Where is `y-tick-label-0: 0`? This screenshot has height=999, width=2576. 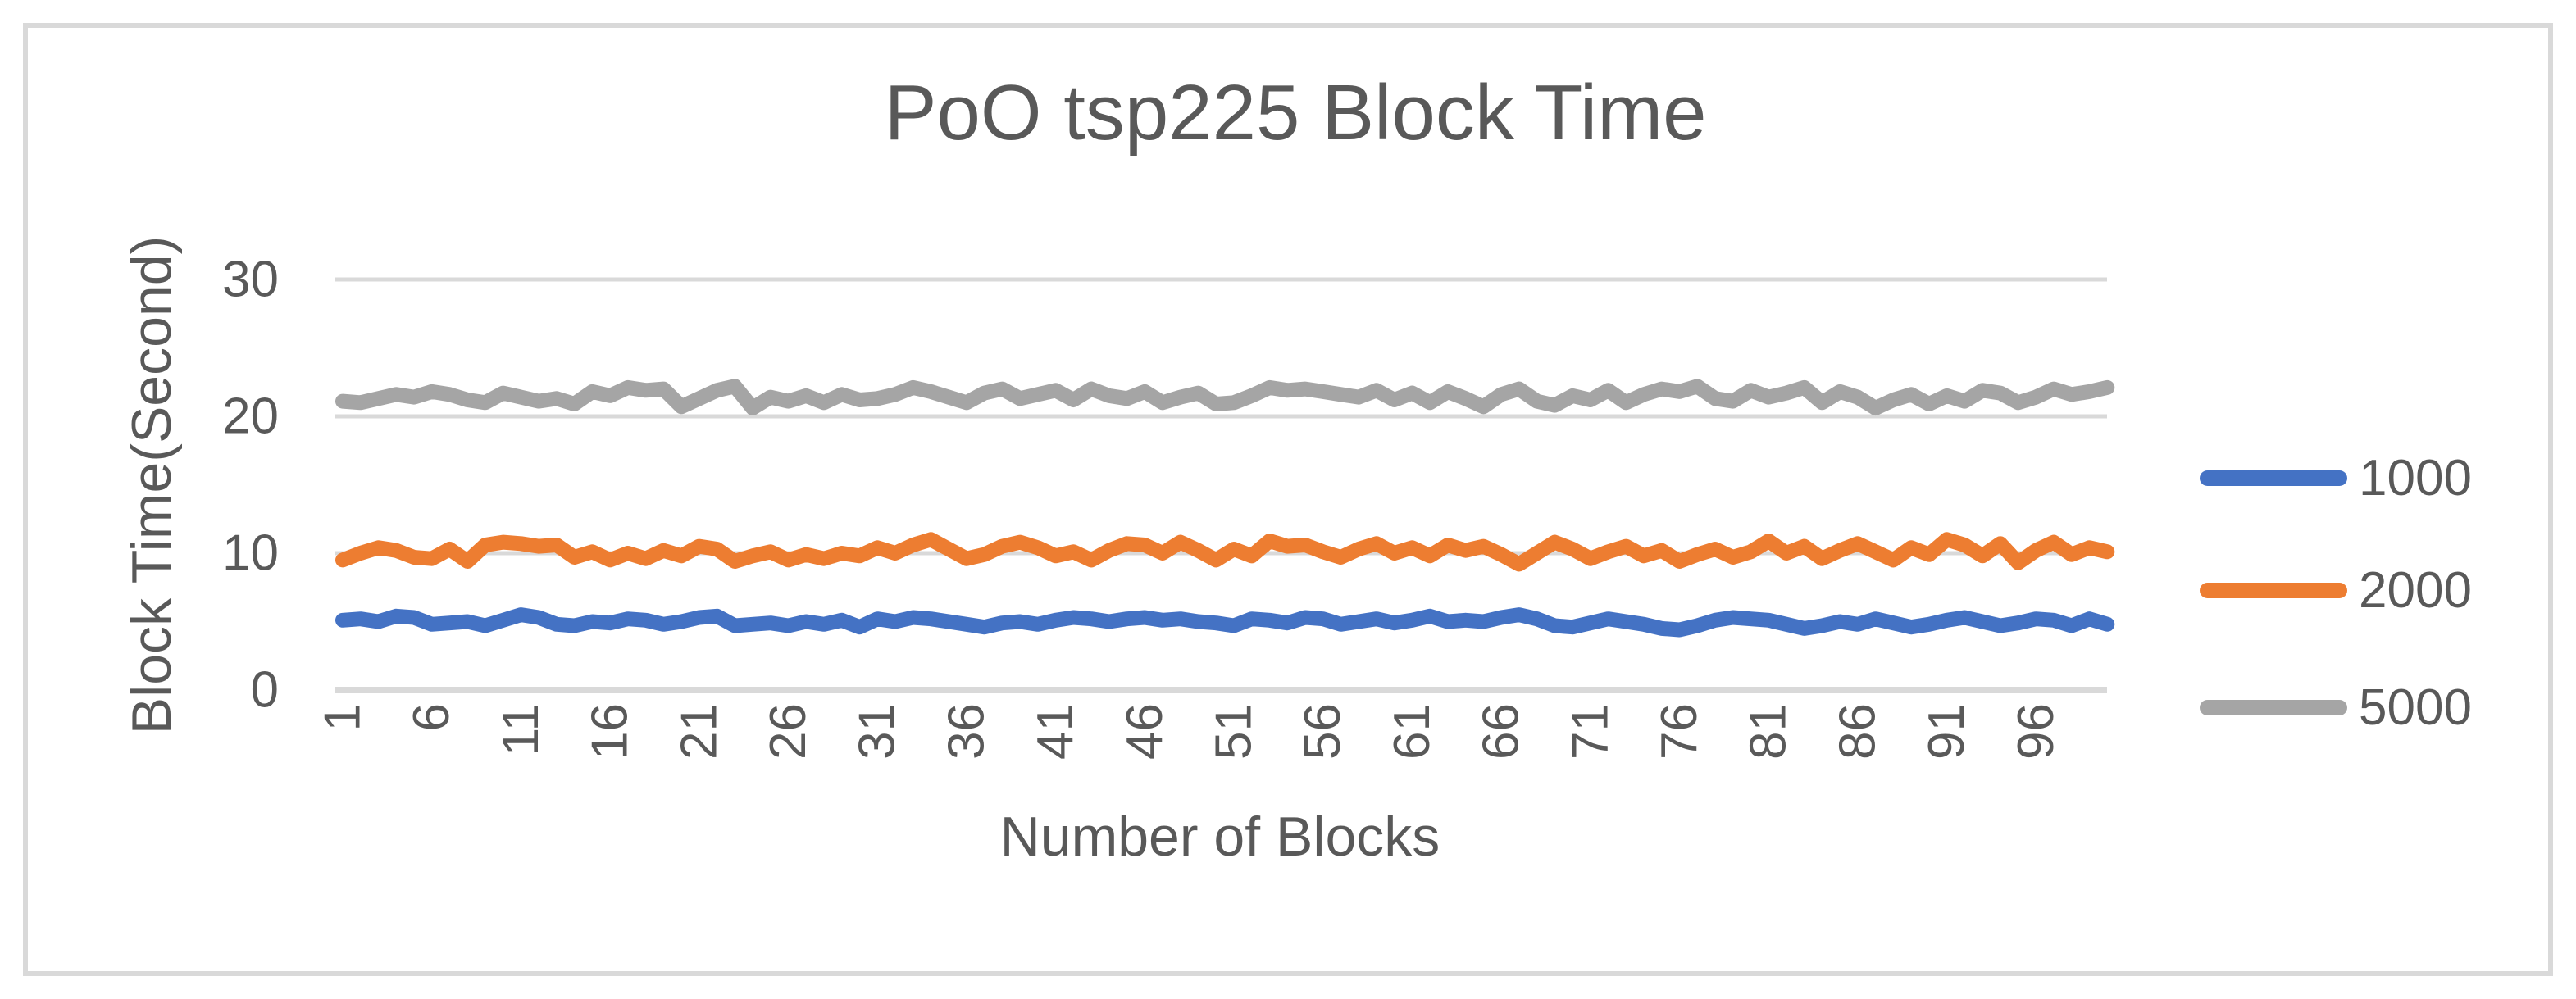
y-tick-label-0: 0 is located at coordinates (265, 690).